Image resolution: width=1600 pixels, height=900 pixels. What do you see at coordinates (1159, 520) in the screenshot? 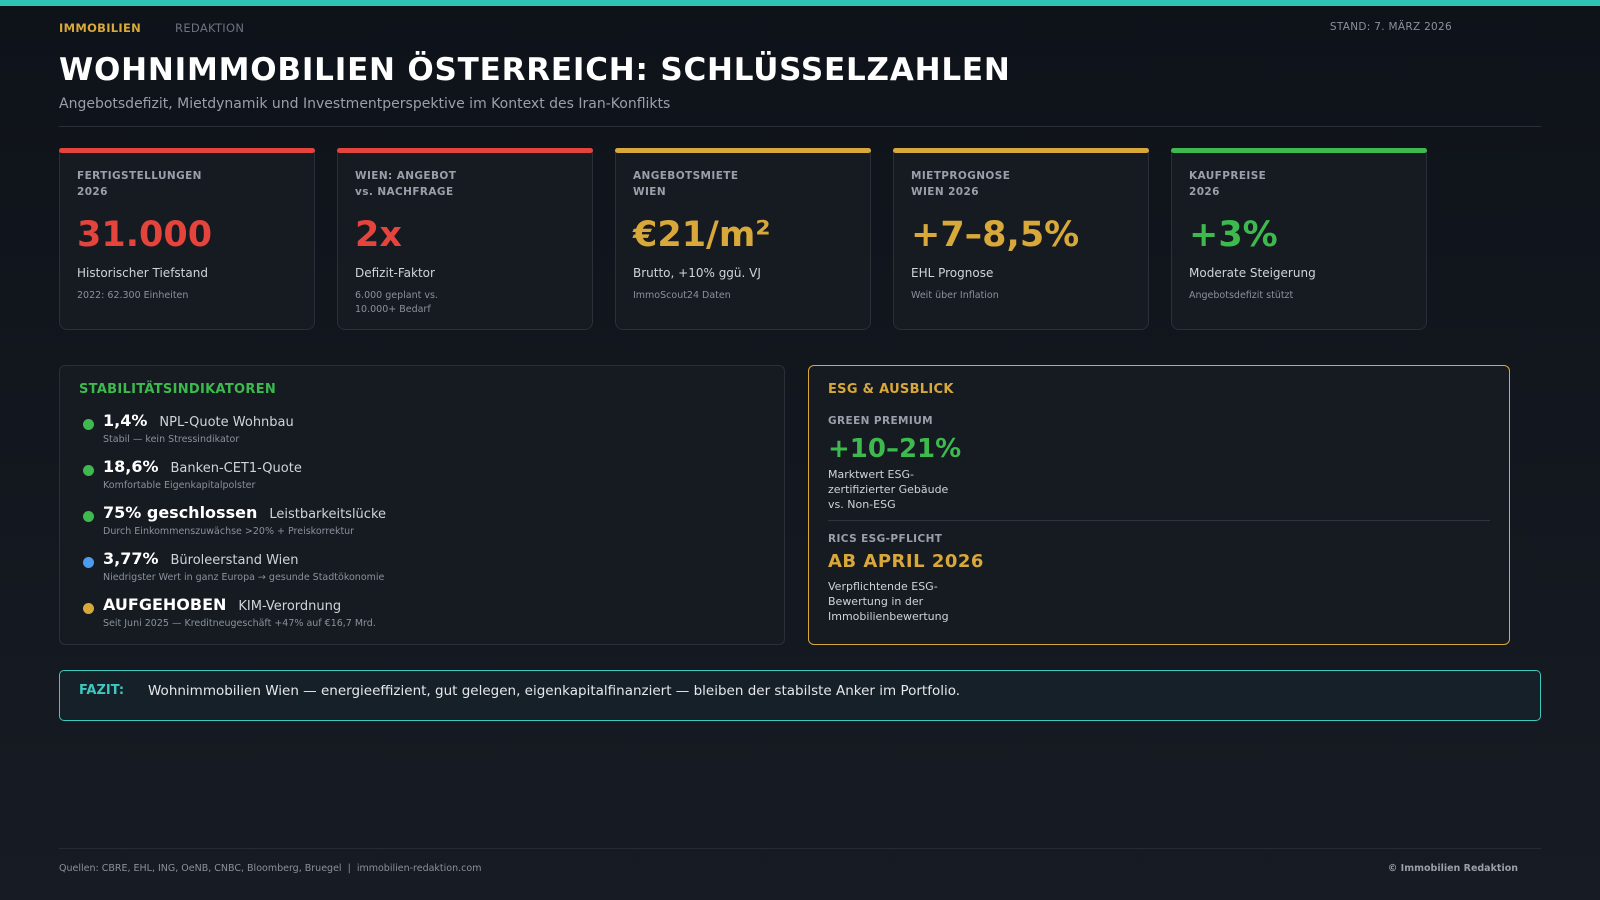
I see `esg-divider` at bounding box center [1159, 520].